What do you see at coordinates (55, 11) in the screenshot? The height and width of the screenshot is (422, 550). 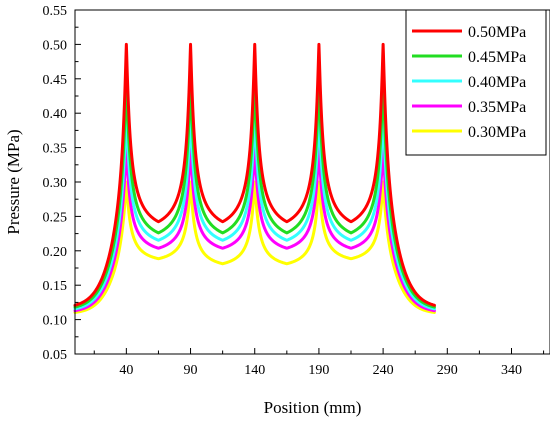 I see `y-tick-label: 0.55` at bounding box center [55, 11].